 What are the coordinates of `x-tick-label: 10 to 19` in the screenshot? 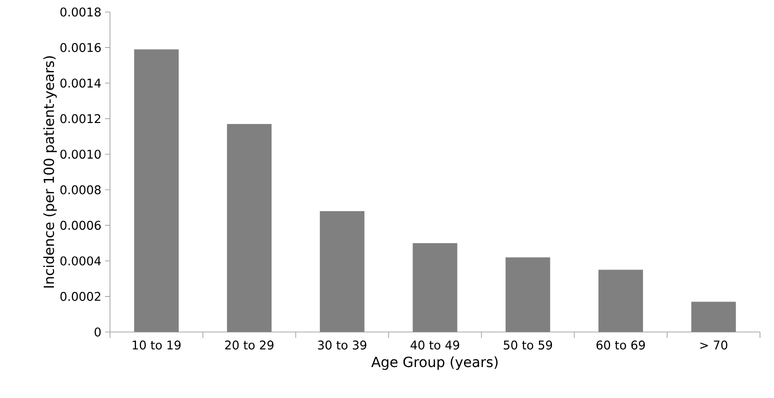 It's located at (156, 345).